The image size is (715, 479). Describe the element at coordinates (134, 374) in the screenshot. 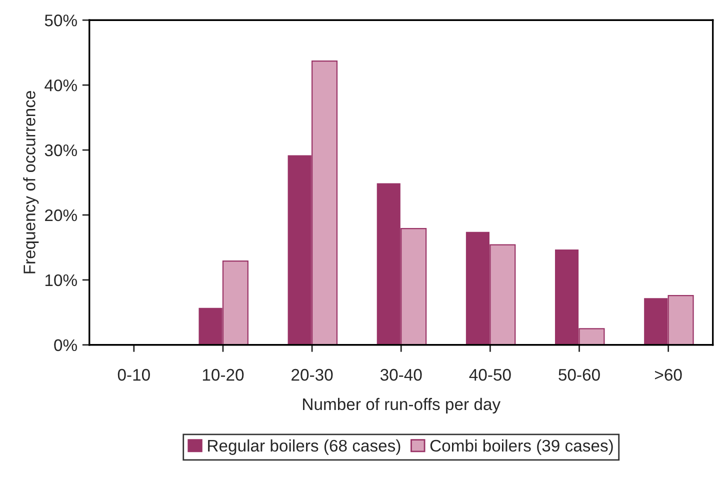

I see `x-tick-label: 0-10` at that location.